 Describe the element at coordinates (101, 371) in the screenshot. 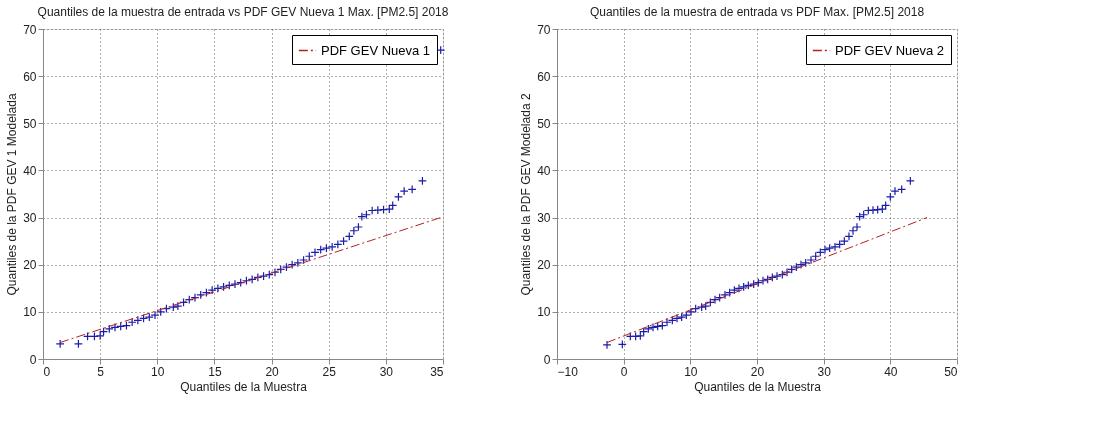

I see `x-tick-label: 5` at that location.